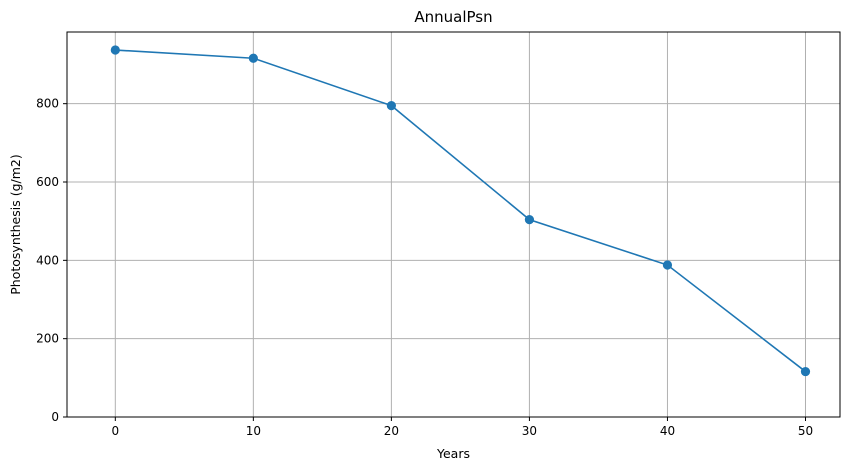 This screenshot has height=470, width=850. What do you see at coordinates (805, 431) in the screenshot?
I see `x-tick-label: 50` at bounding box center [805, 431].